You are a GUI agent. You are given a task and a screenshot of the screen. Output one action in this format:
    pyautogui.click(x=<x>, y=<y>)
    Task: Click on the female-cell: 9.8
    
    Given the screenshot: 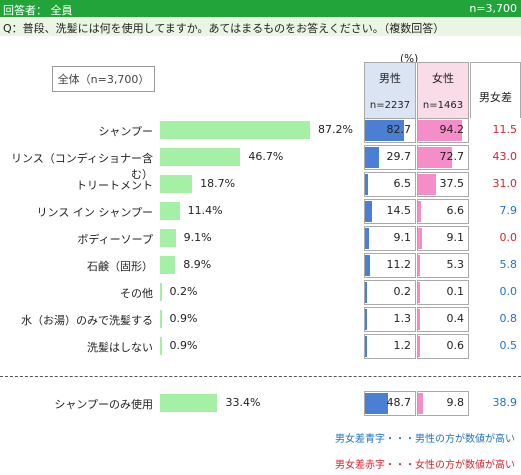 What is the action you would take?
    pyautogui.click(x=443, y=403)
    